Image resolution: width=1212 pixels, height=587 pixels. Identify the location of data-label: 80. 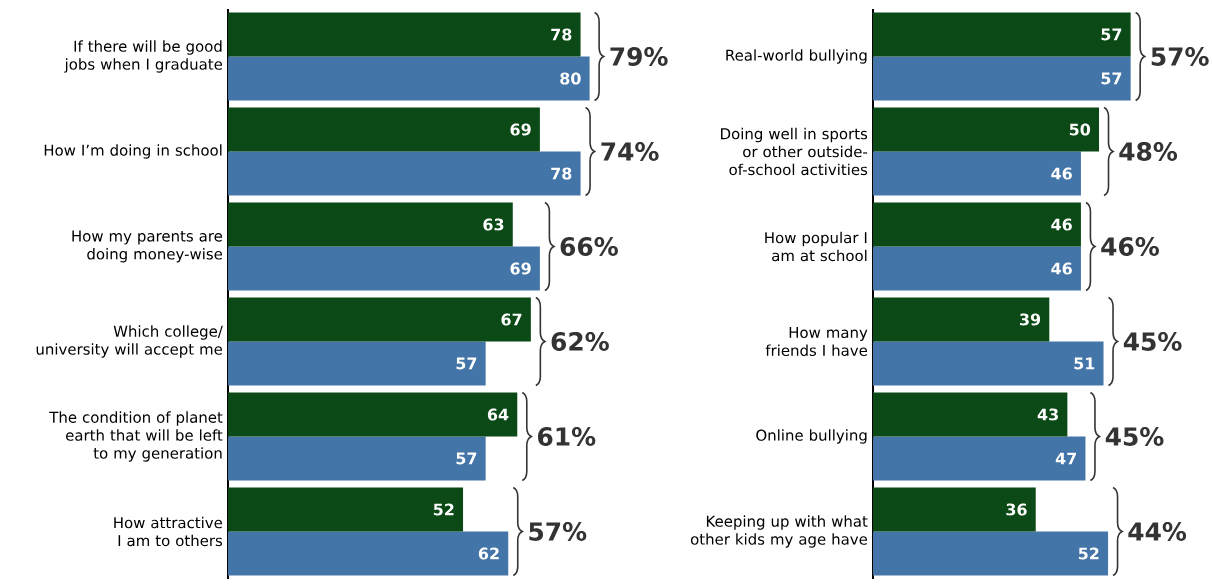
(570, 78).